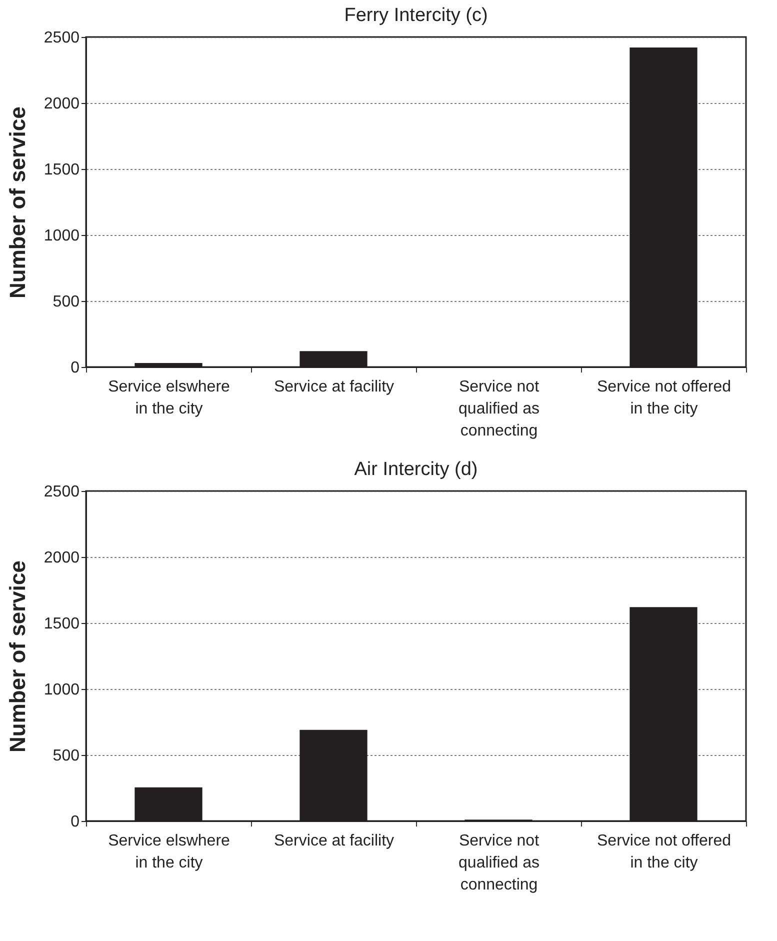  Describe the element at coordinates (416, 15) in the screenshot. I see `chart-title: Ferry Intercity (c)` at that location.